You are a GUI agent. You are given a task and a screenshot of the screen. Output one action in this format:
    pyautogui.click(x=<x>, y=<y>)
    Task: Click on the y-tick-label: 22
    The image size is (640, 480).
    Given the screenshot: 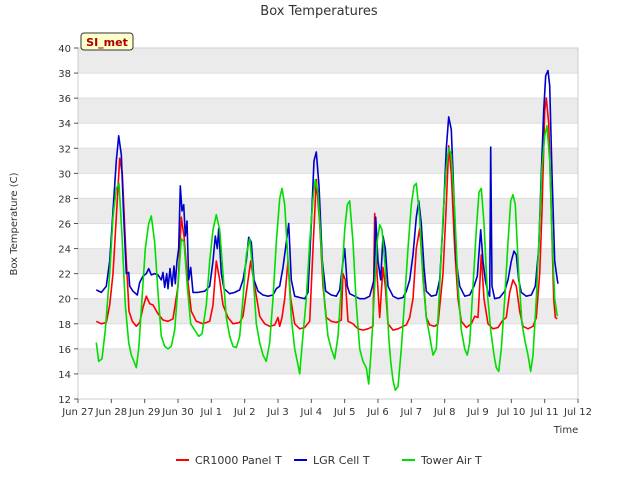 What is the action you would take?
    pyautogui.click(x=64, y=275)
    